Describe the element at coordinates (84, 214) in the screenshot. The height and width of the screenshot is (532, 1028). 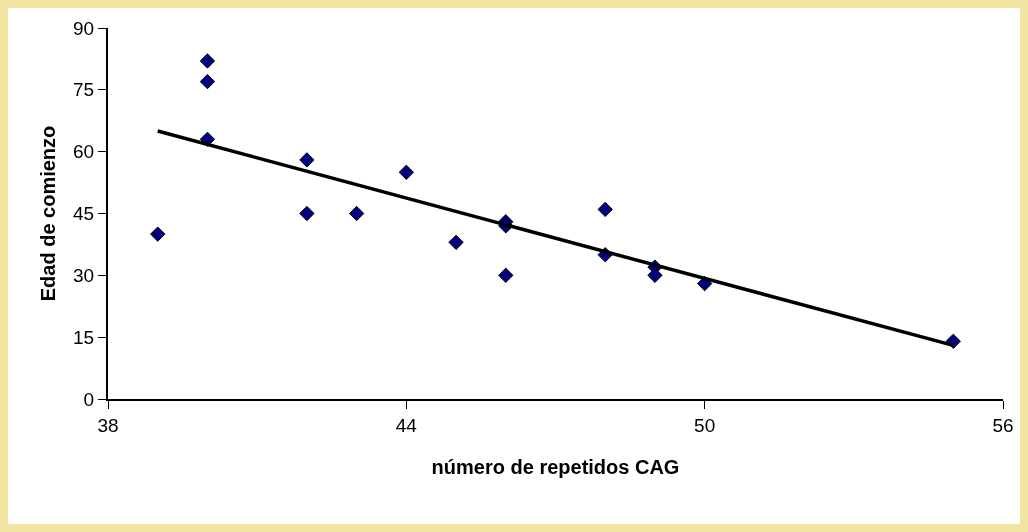
I see `y-tick-label: 45` at that location.